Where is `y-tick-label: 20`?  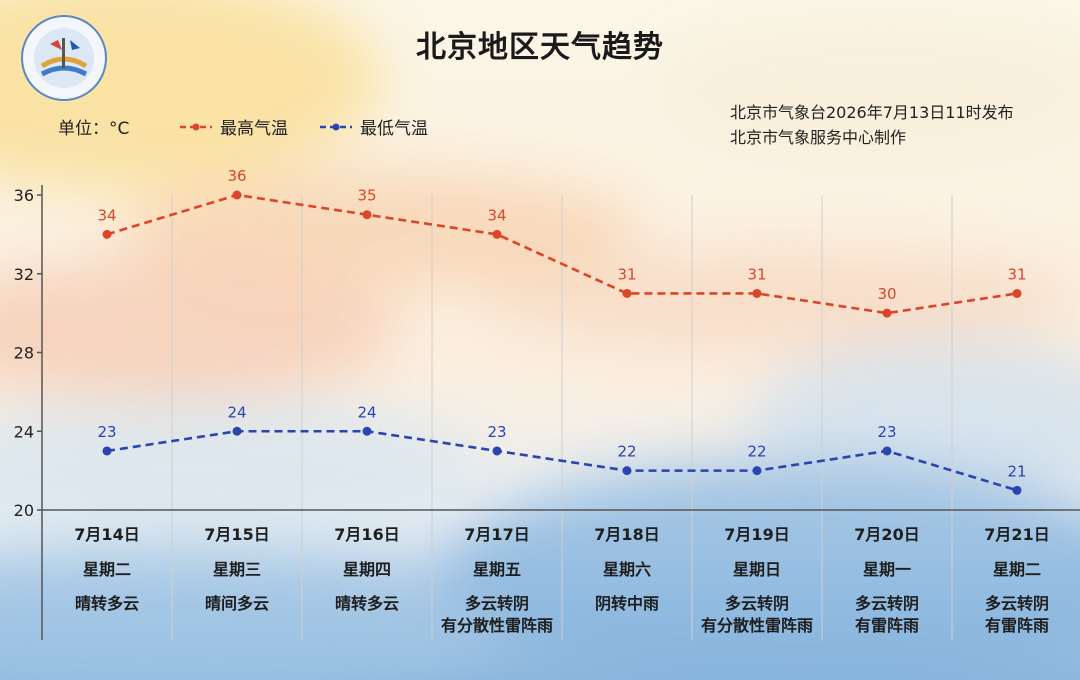 y-tick-label: 20 is located at coordinates (24, 510).